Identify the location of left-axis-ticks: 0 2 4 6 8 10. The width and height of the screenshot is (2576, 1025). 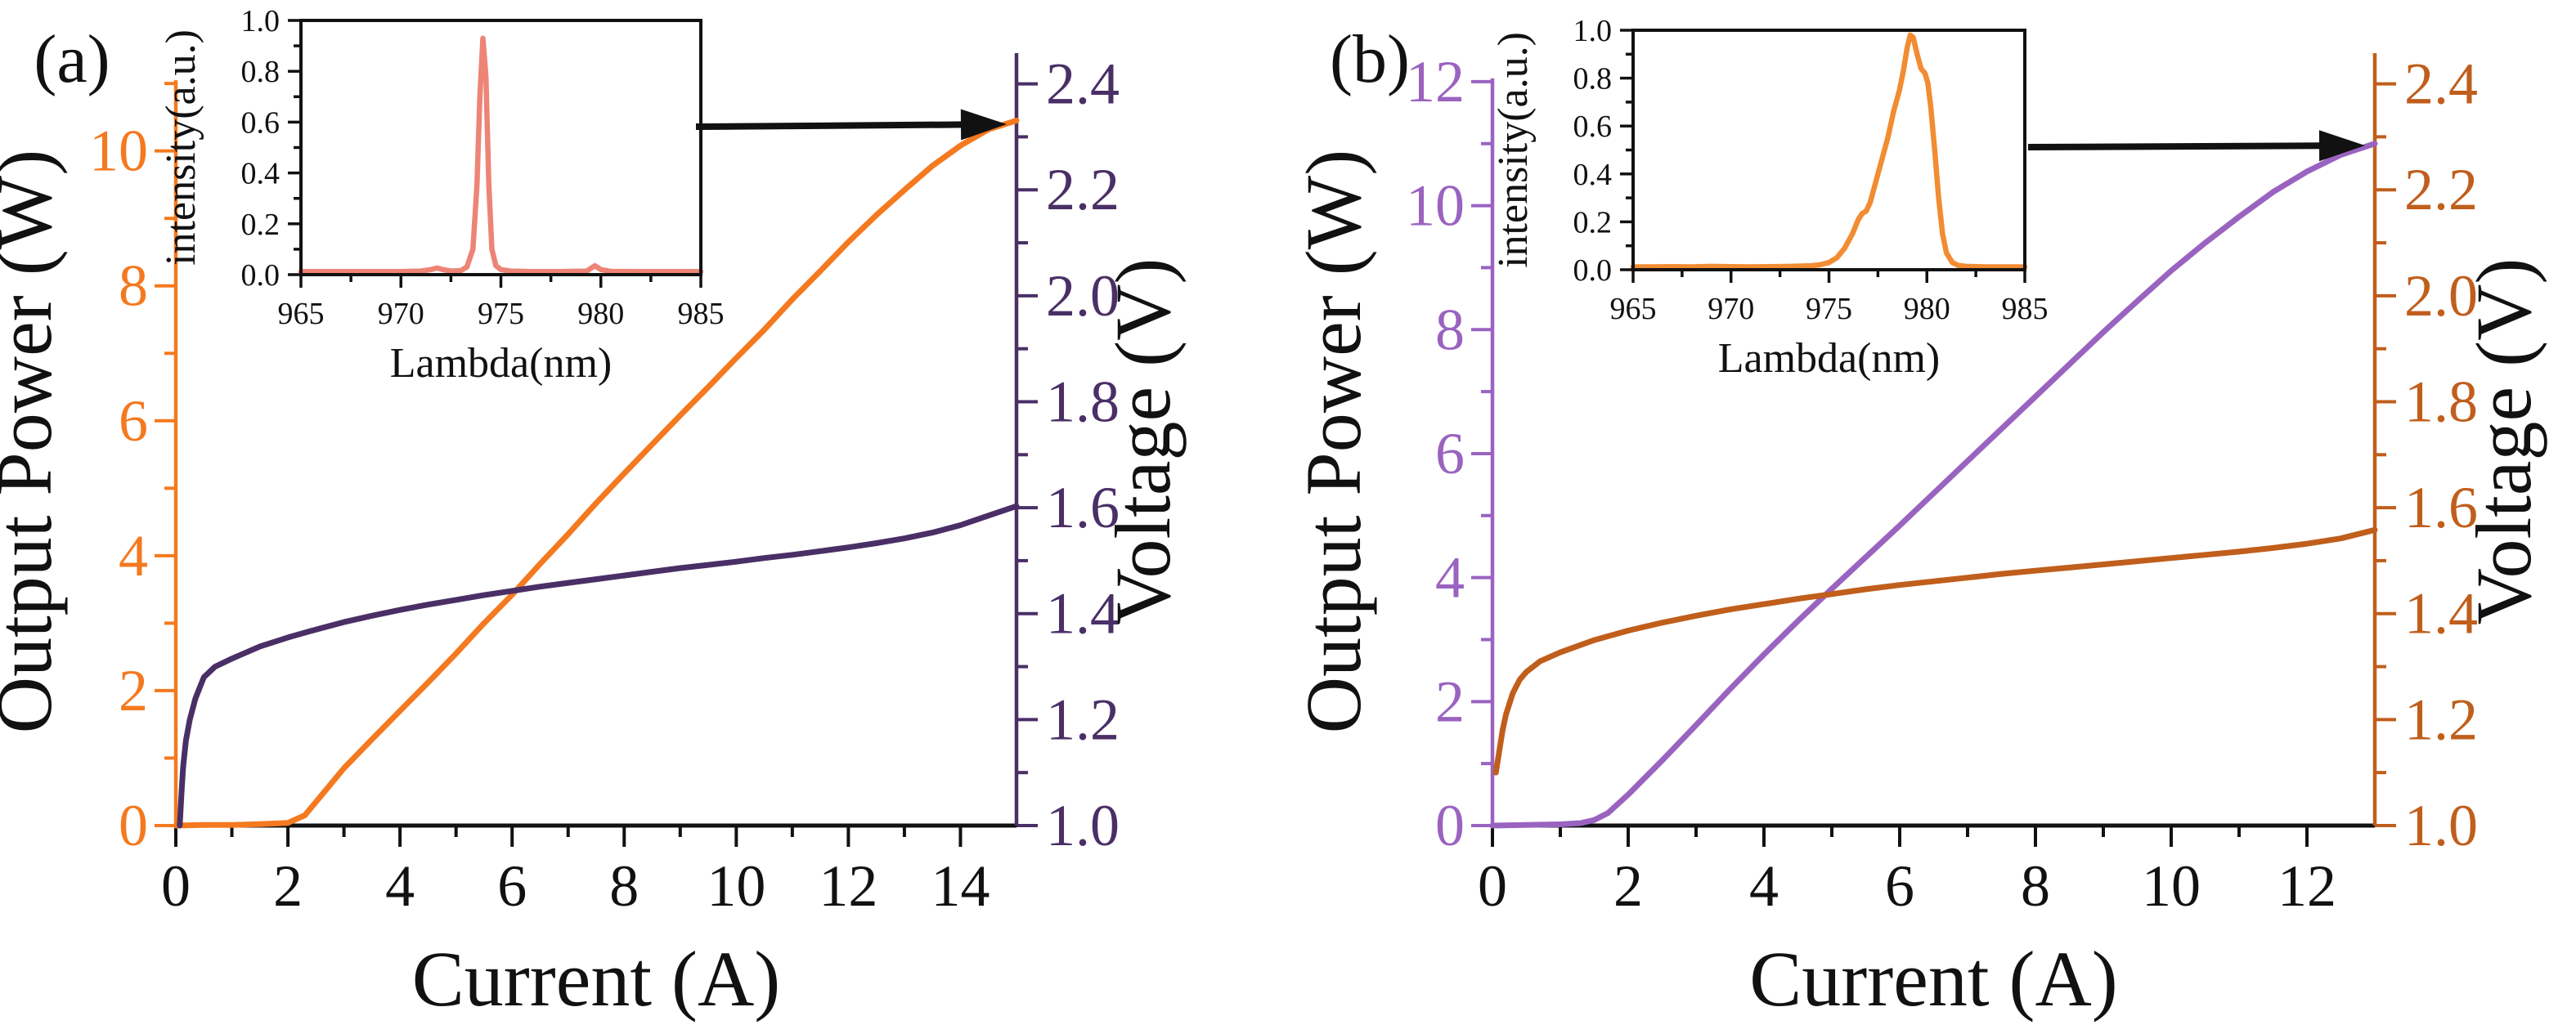
(132, 470).